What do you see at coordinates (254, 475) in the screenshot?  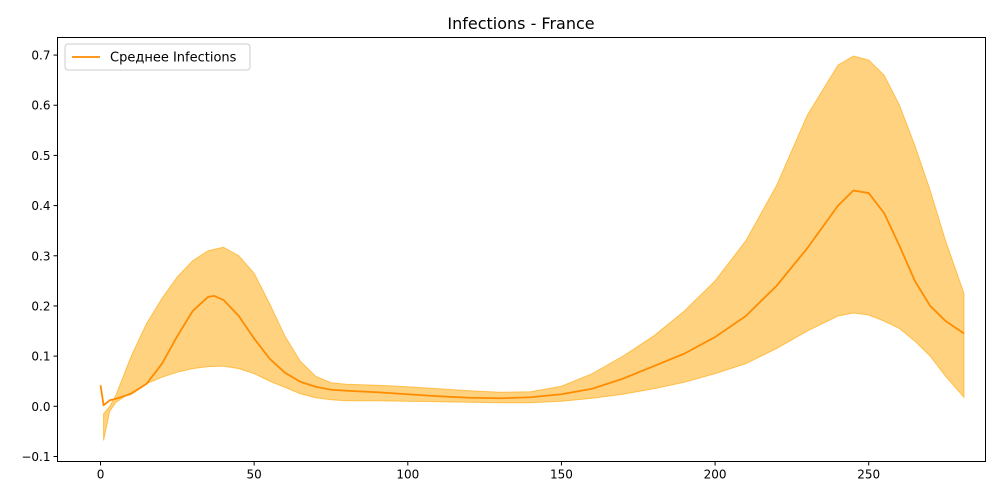 I see `x-tick-label: 50` at bounding box center [254, 475].